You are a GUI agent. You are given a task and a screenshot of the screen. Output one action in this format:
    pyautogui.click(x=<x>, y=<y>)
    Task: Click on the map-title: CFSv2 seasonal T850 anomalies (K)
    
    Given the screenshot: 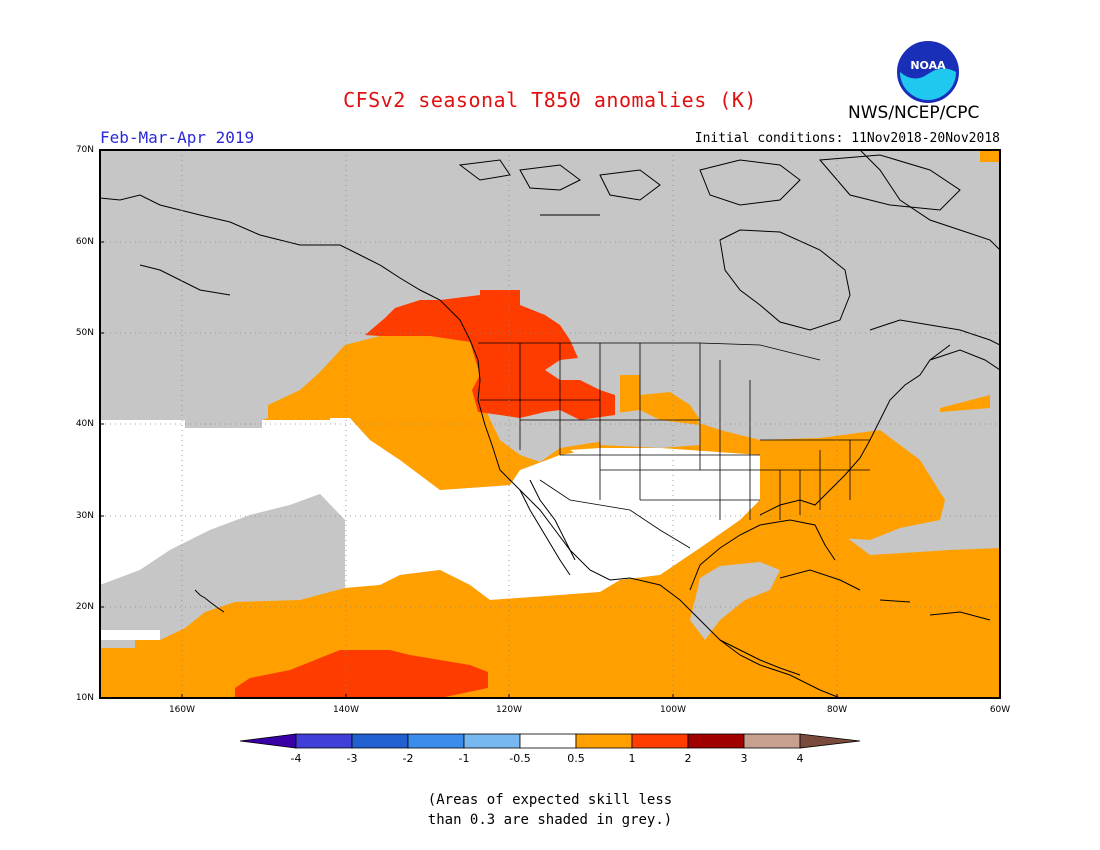 What is the action you would take?
    pyautogui.click(x=550, y=100)
    